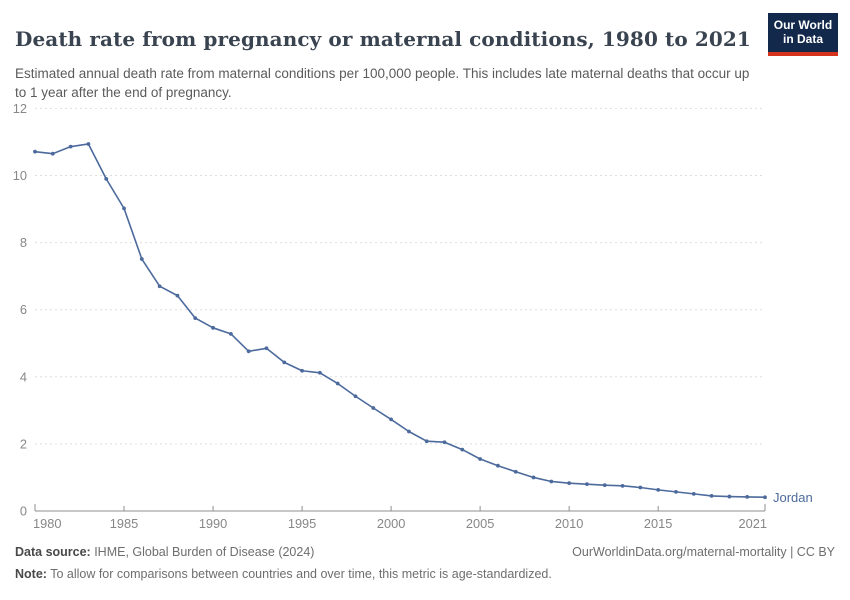 The height and width of the screenshot is (600, 850). What do you see at coordinates (480, 523) in the screenshot?
I see `x-tick-label: 2005` at bounding box center [480, 523].